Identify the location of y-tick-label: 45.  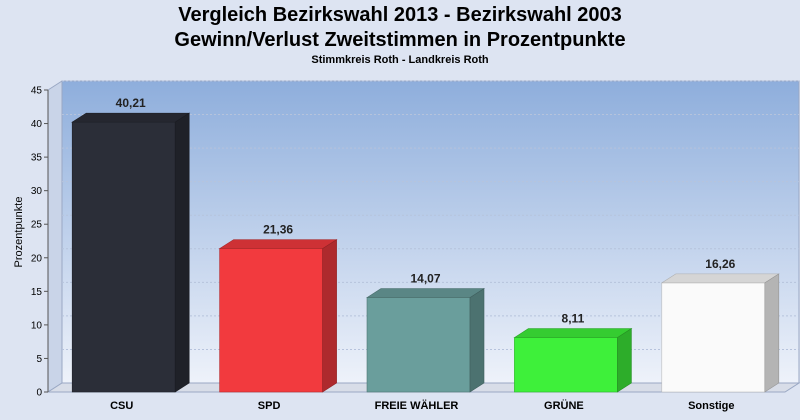
(37, 91).